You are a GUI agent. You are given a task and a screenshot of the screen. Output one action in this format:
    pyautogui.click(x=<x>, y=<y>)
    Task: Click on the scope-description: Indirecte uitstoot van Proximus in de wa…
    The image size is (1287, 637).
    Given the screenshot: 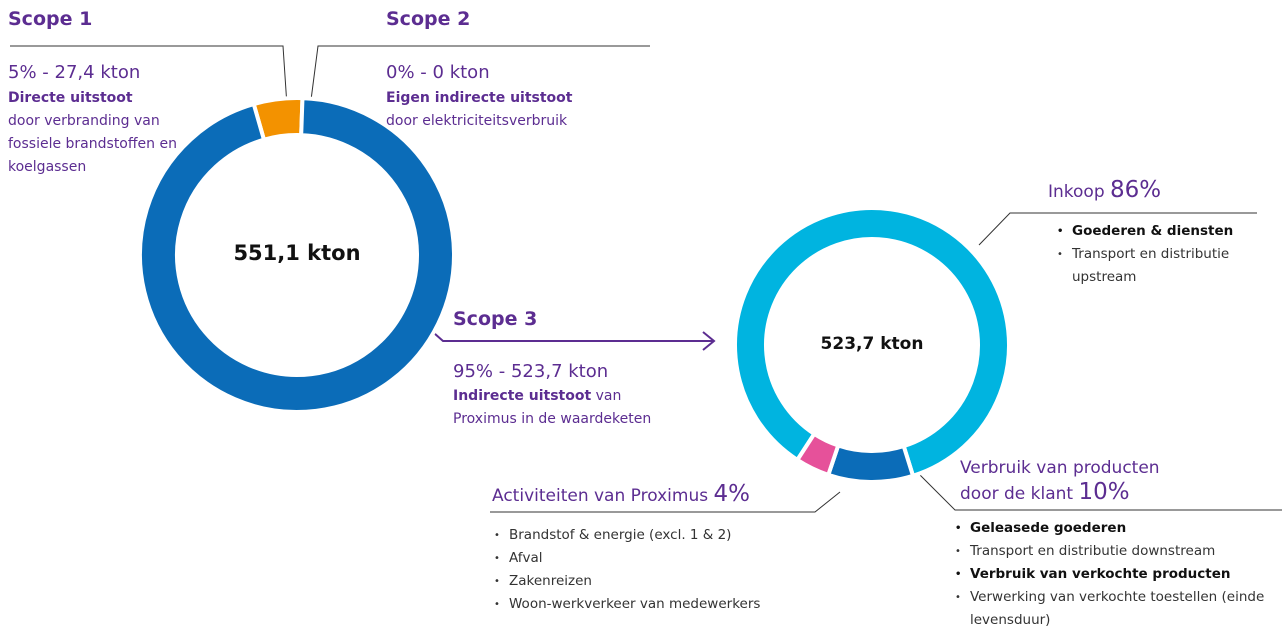 What is the action you would take?
    pyautogui.click(x=570, y=408)
    